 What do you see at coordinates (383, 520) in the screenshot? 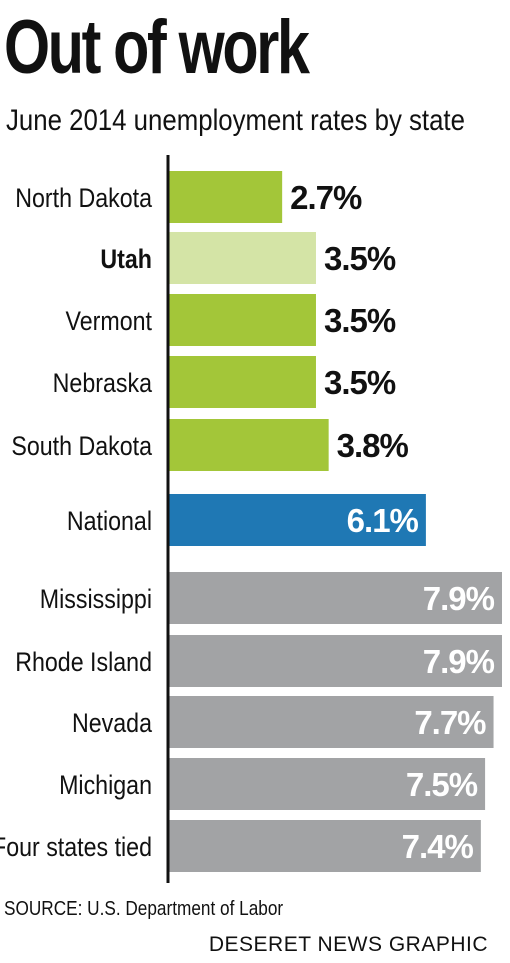
I see `value-label: 6.1%` at bounding box center [383, 520].